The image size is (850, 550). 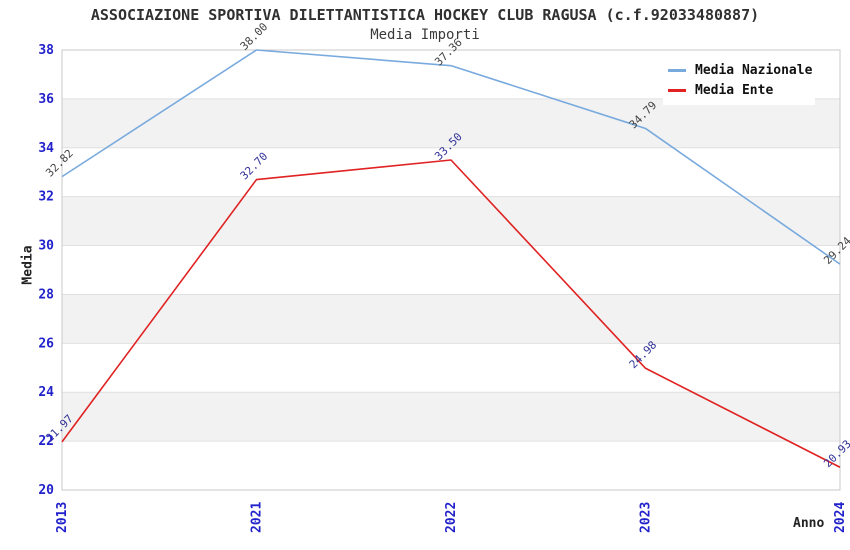 What do you see at coordinates (46, 50) in the screenshot?
I see `y-tick-label: 38` at bounding box center [46, 50].